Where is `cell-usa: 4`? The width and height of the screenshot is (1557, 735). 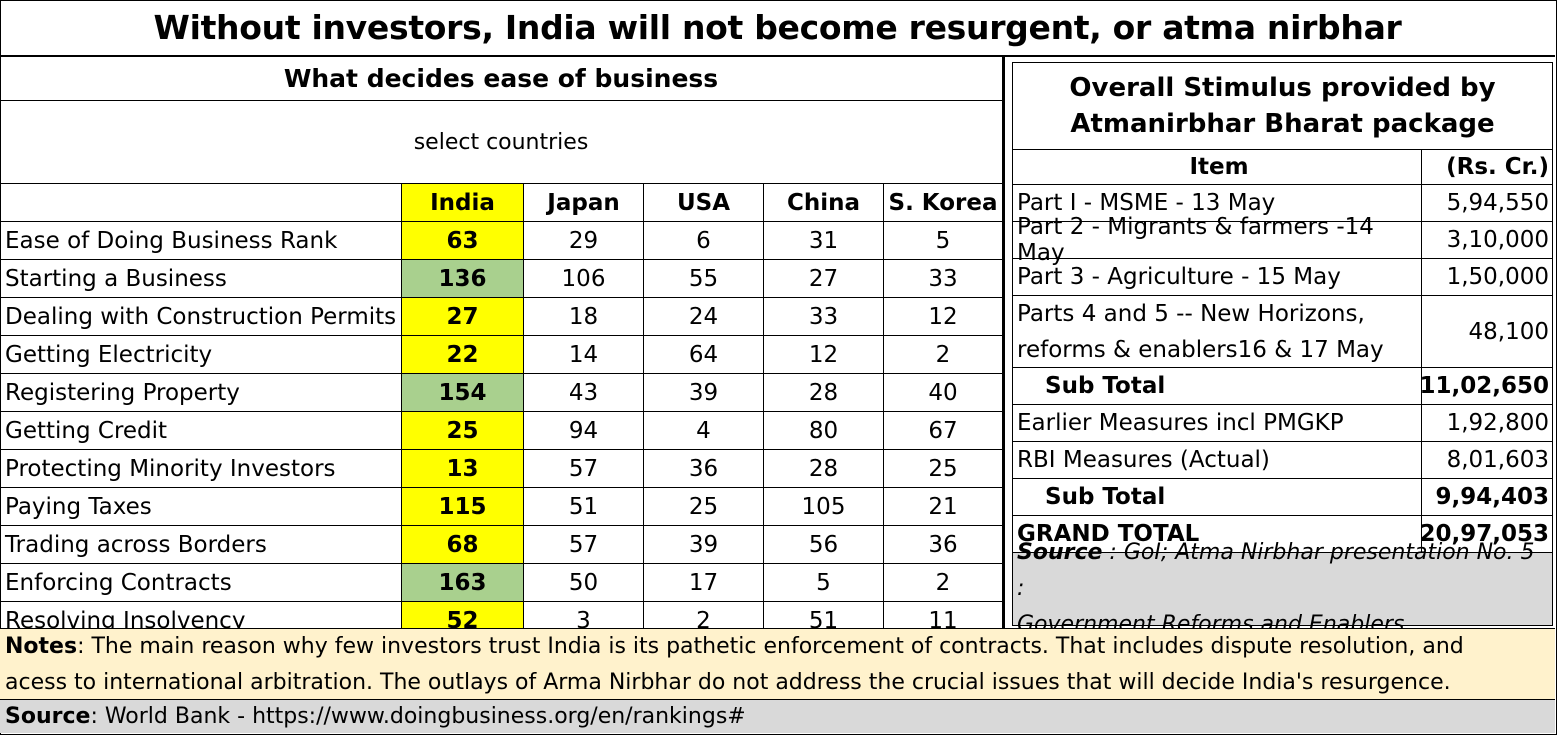
cell-usa: 4 is located at coordinates (704, 430).